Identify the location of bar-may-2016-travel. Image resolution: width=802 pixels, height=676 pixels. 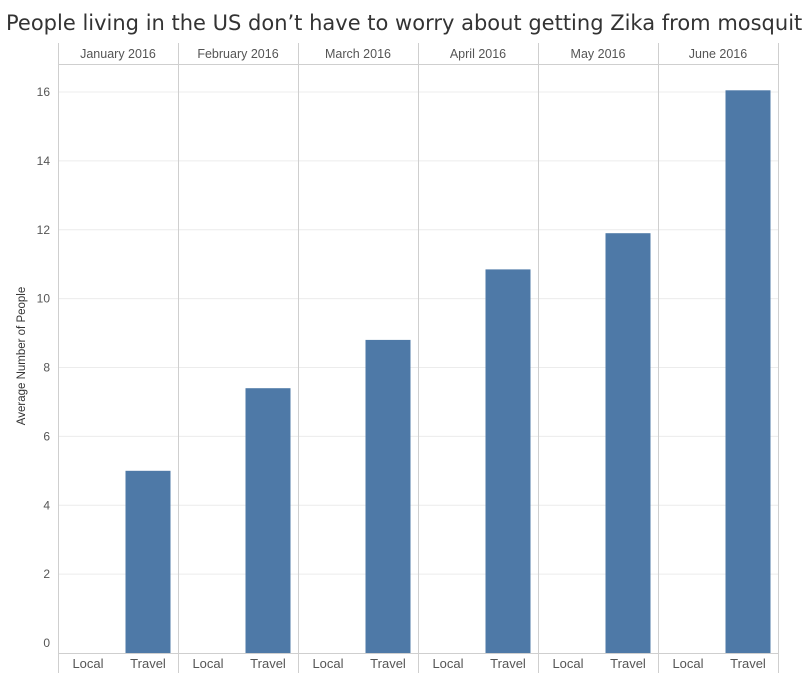
(628, 443).